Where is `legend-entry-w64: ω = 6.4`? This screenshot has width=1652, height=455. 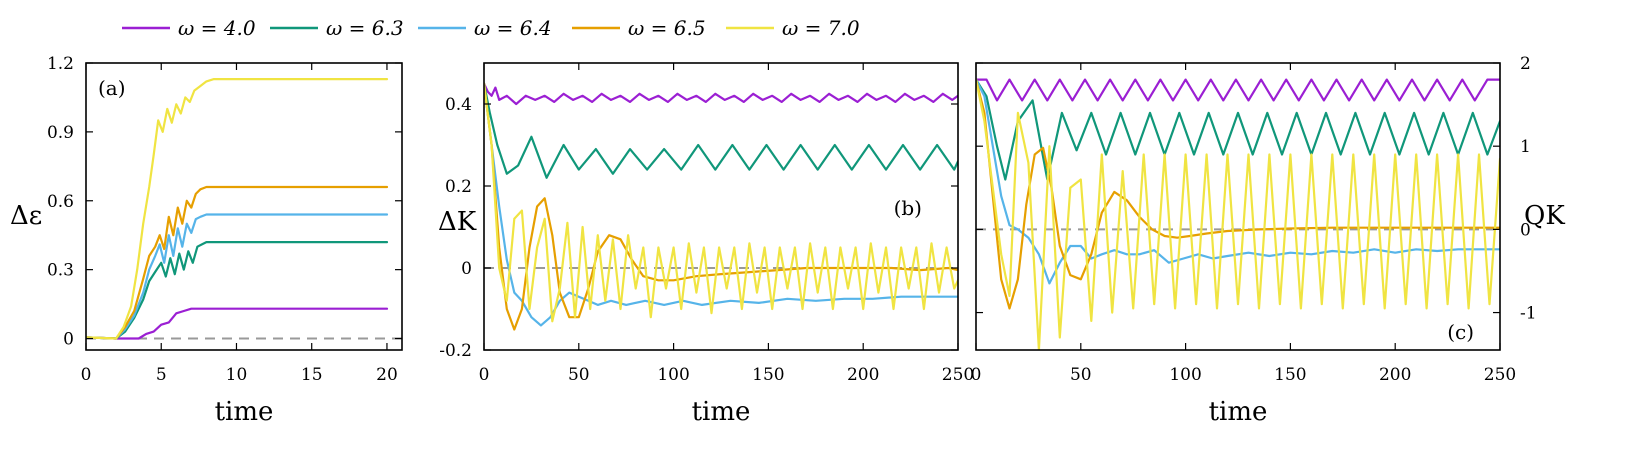 legend-entry-w64: ω = 6.4 is located at coordinates (485, 28).